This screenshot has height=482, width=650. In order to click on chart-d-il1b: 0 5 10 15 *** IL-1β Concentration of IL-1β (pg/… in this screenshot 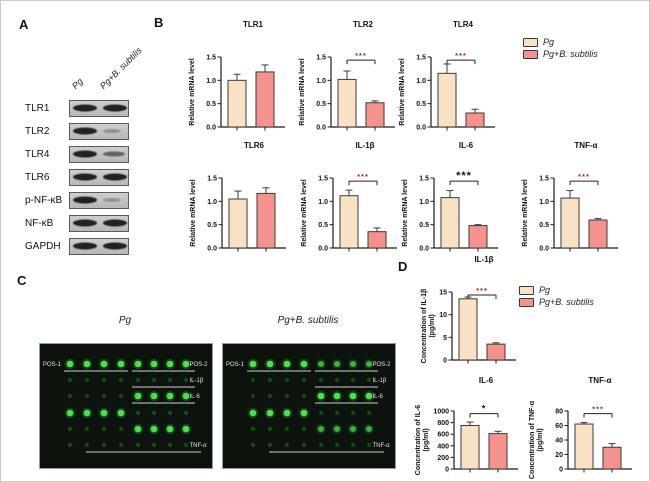, I will do `click(473, 312)`.